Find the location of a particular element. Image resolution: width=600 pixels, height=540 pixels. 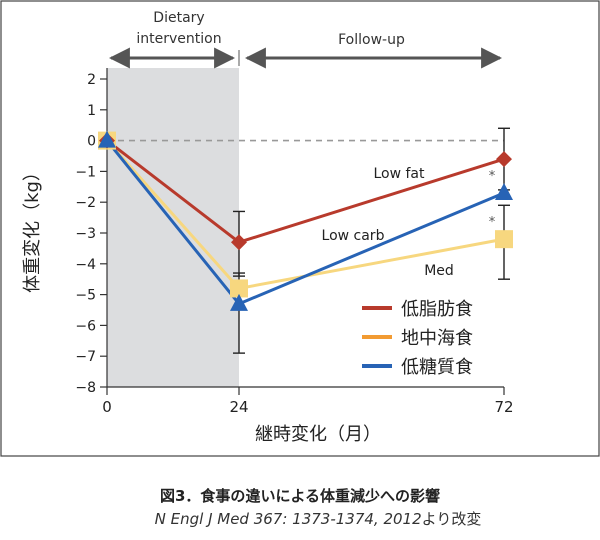

source-suffix: より改変 is located at coordinates (451, 519).